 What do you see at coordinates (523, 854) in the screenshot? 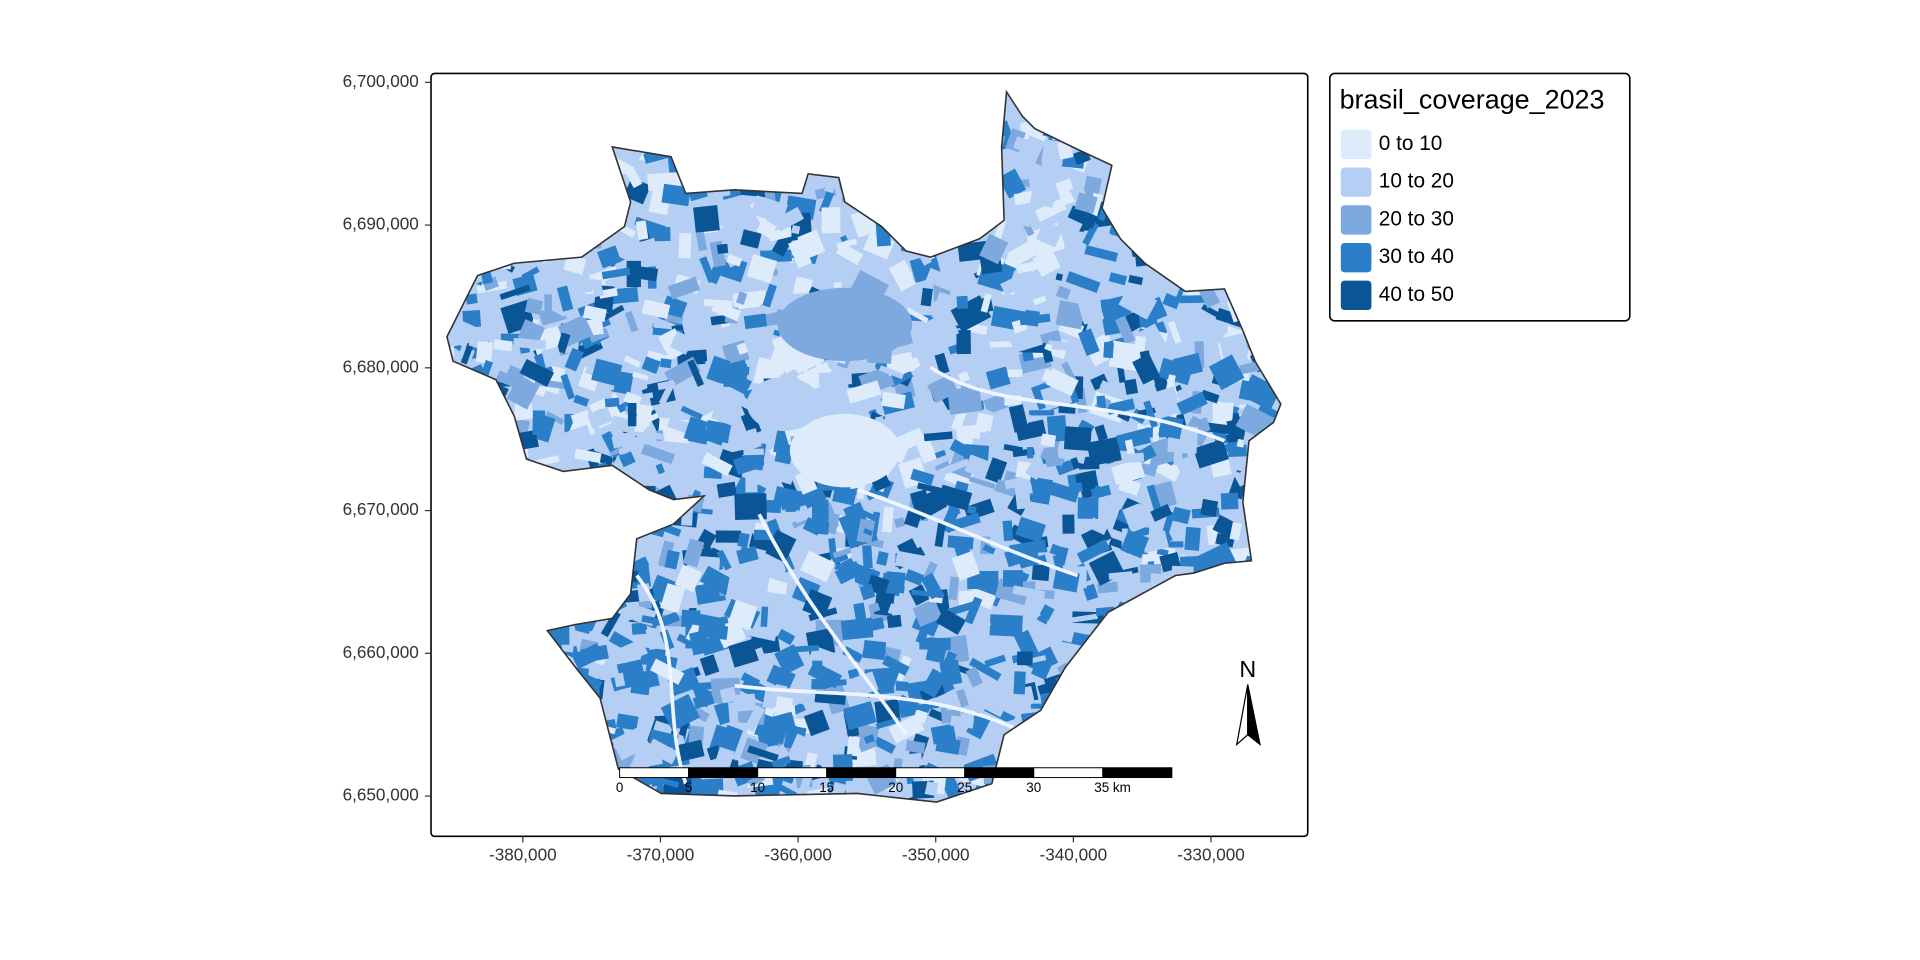
I see `x-tick-label: -380,000` at bounding box center [523, 854].